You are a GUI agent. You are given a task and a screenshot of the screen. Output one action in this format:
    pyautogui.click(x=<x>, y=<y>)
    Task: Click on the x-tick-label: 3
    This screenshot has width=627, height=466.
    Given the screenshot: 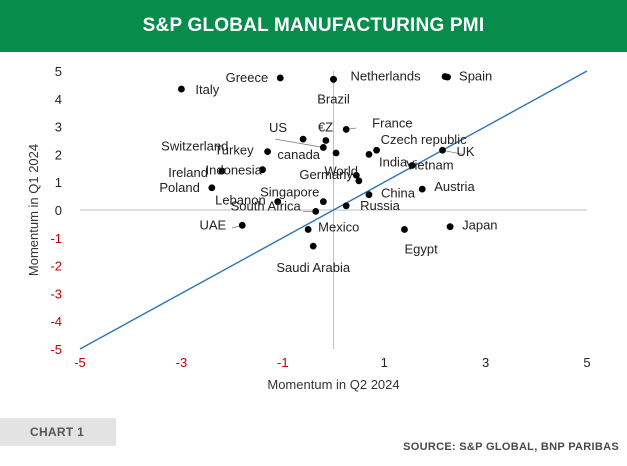 What is the action you would take?
    pyautogui.click(x=485, y=362)
    